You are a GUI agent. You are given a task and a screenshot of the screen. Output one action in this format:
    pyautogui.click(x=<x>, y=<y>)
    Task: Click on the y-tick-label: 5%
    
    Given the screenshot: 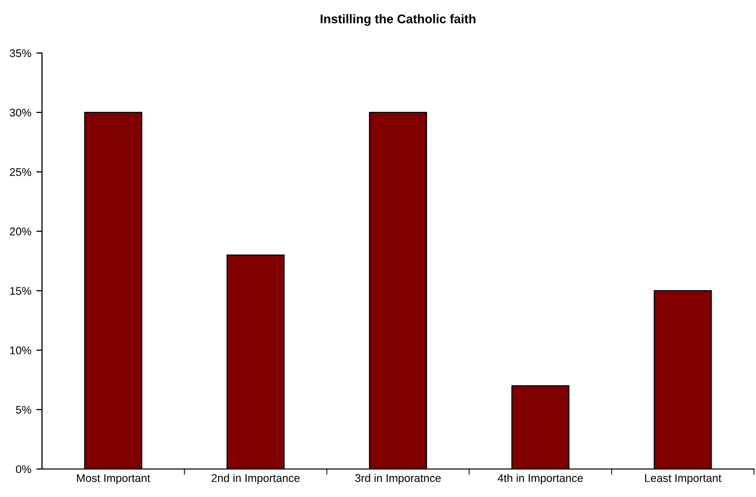 What is the action you would take?
    pyautogui.click(x=24, y=410)
    